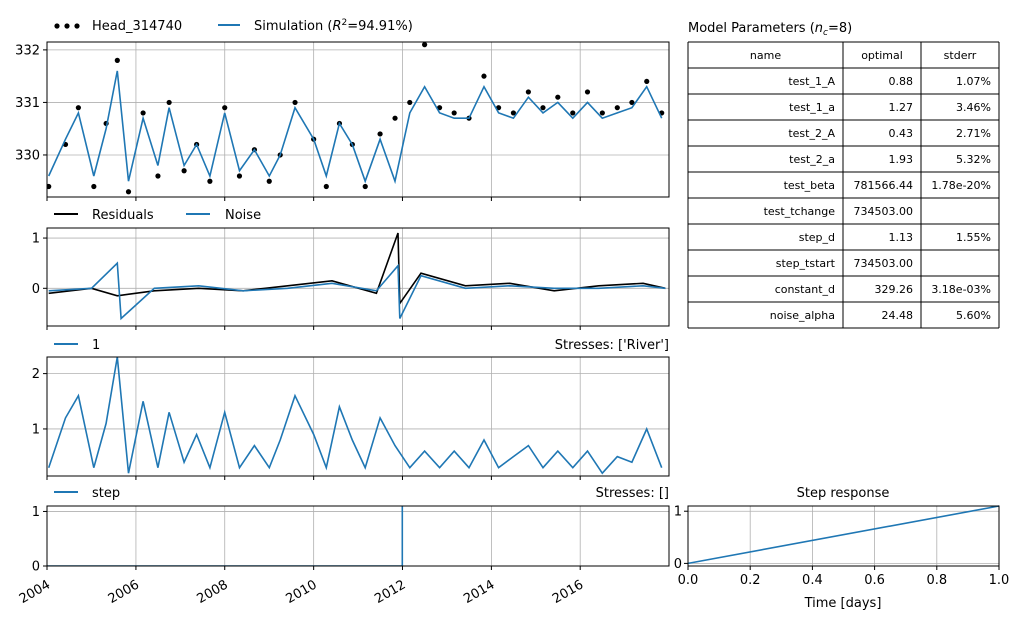 This screenshot has height=620, width=1019. What do you see at coordinates (357, 291) in the screenshot?
I see `noise-line` at bounding box center [357, 291].